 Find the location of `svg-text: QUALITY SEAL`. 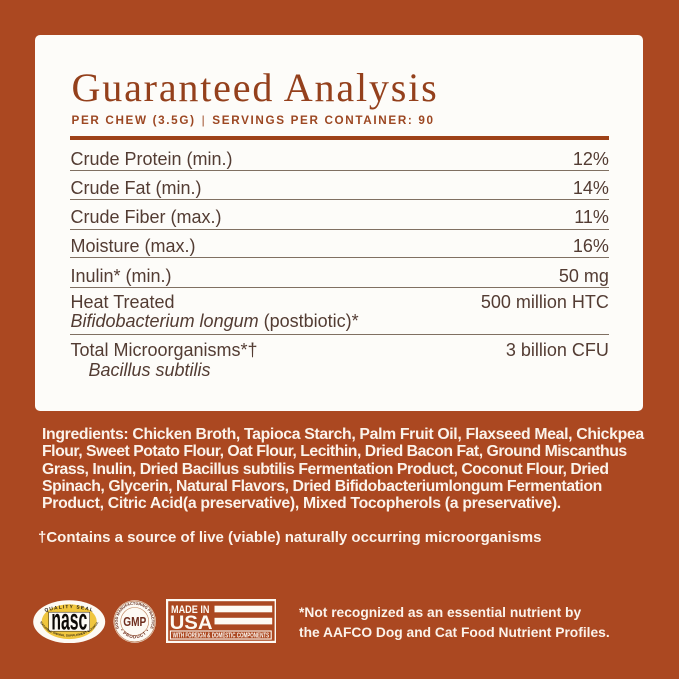

svg-text: QUALITY SEAL is located at coordinates (69, 609).